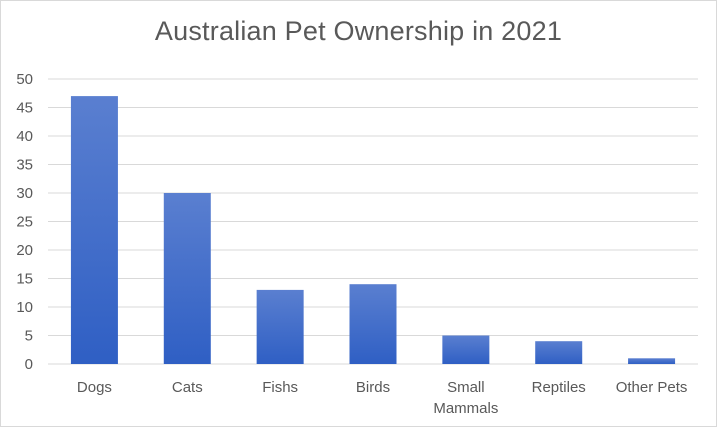  I want to click on x-tick-label: Fishs, so click(280, 387).